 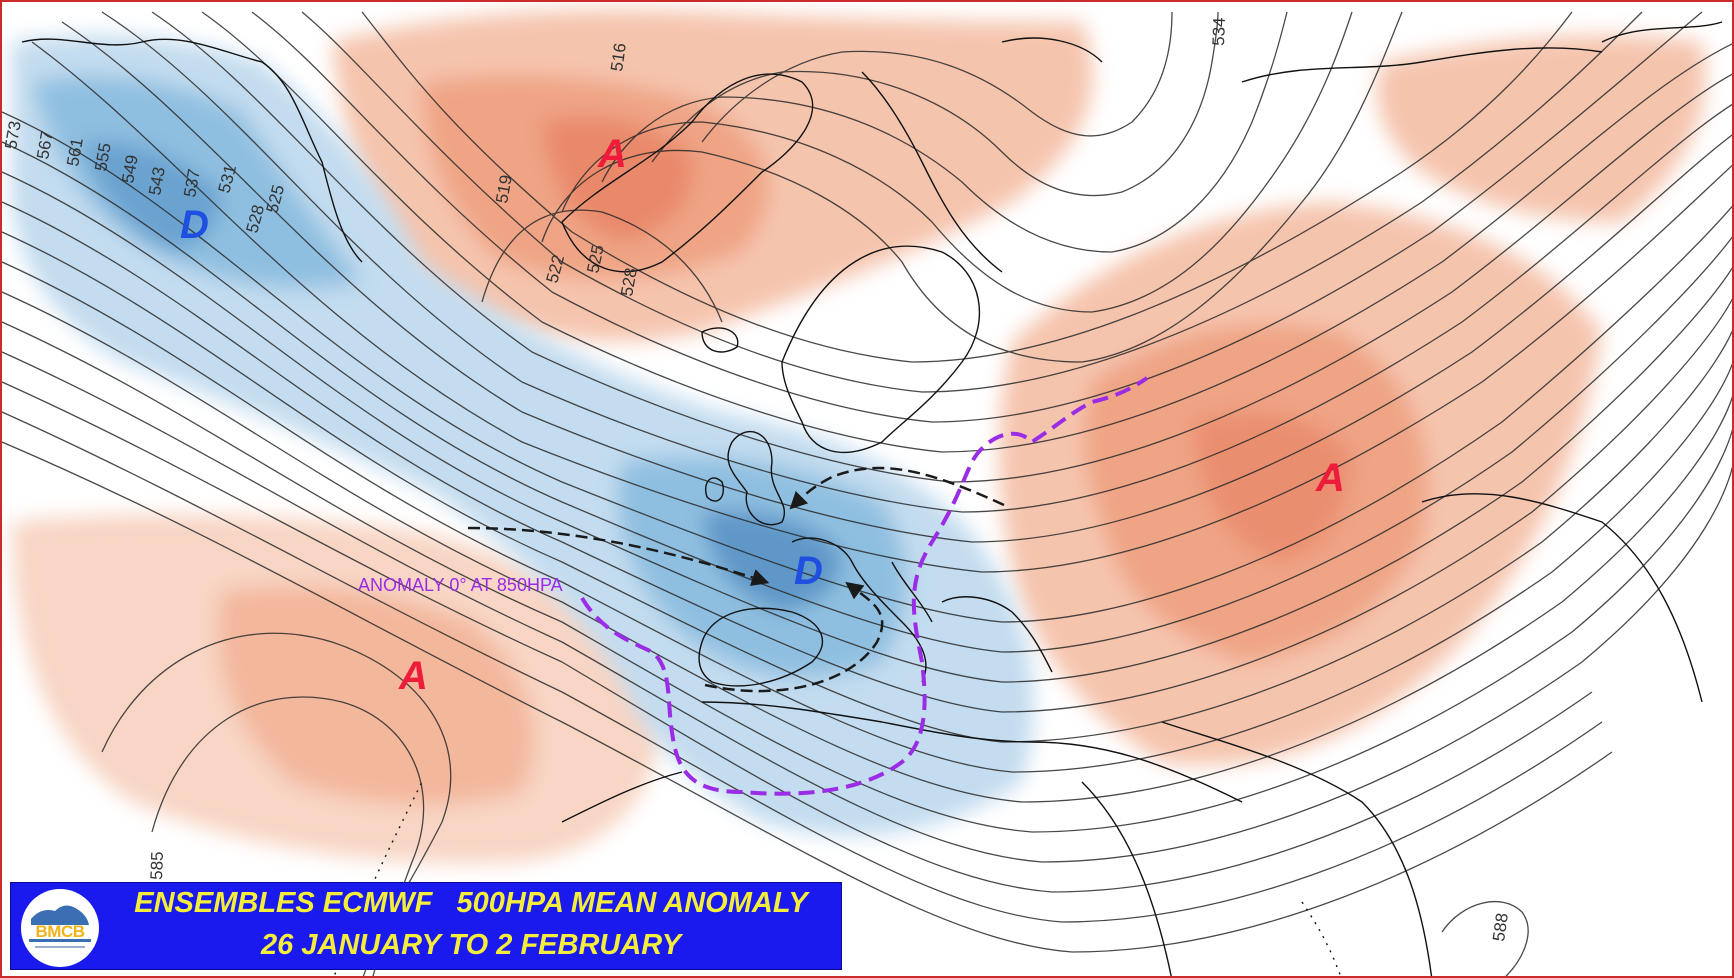 What do you see at coordinates (1500, 927) in the screenshot?
I see `contour-label: 588` at bounding box center [1500, 927].